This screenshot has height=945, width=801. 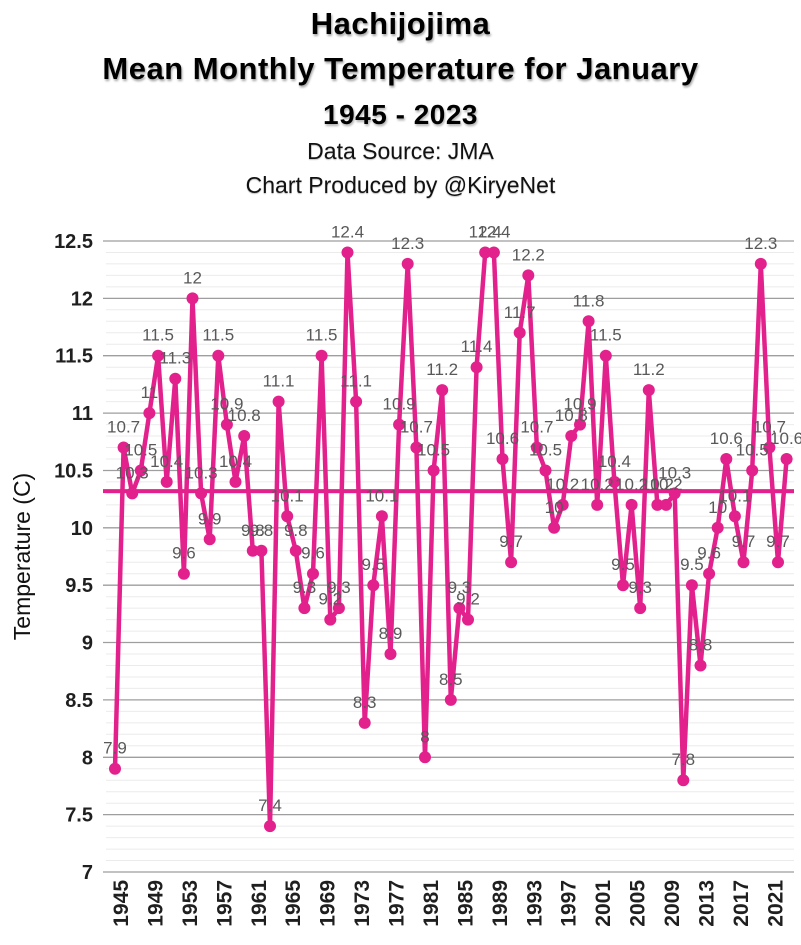 I want to click on x-axis-tick-label: 1997, so click(x=569, y=903).